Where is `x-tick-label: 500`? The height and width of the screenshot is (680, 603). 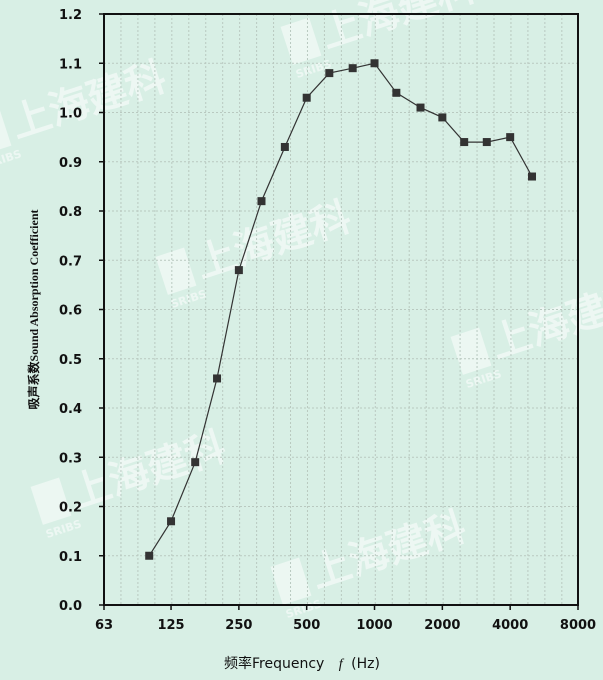
x-tick-label: 500 is located at coordinates (306, 625).